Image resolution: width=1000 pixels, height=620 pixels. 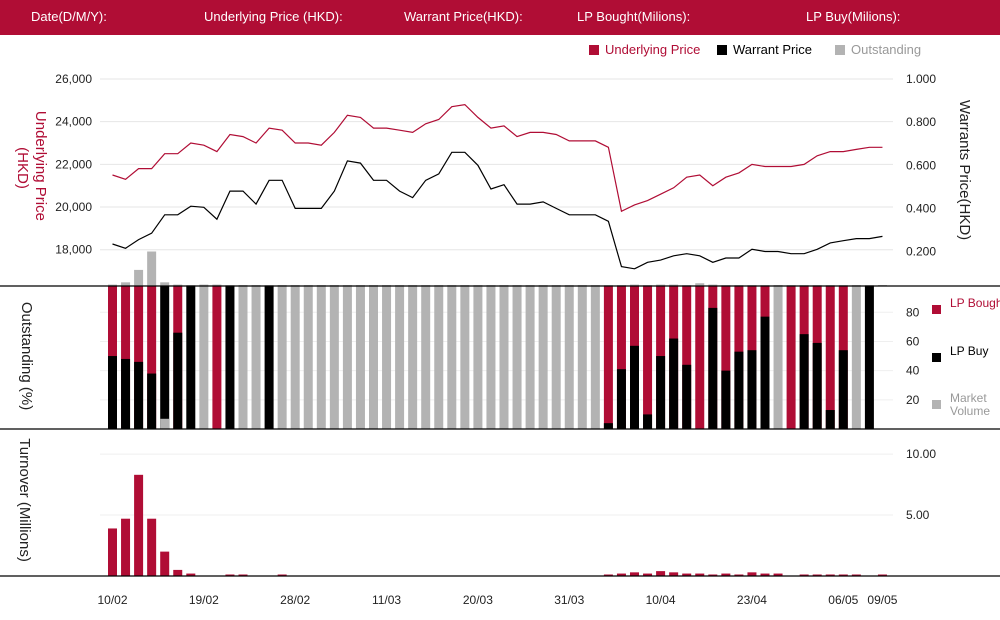 What do you see at coordinates (24, 500) in the screenshot?
I see `turnover-axis-title: Turnover (Millions)` at bounding box center [24, 500].